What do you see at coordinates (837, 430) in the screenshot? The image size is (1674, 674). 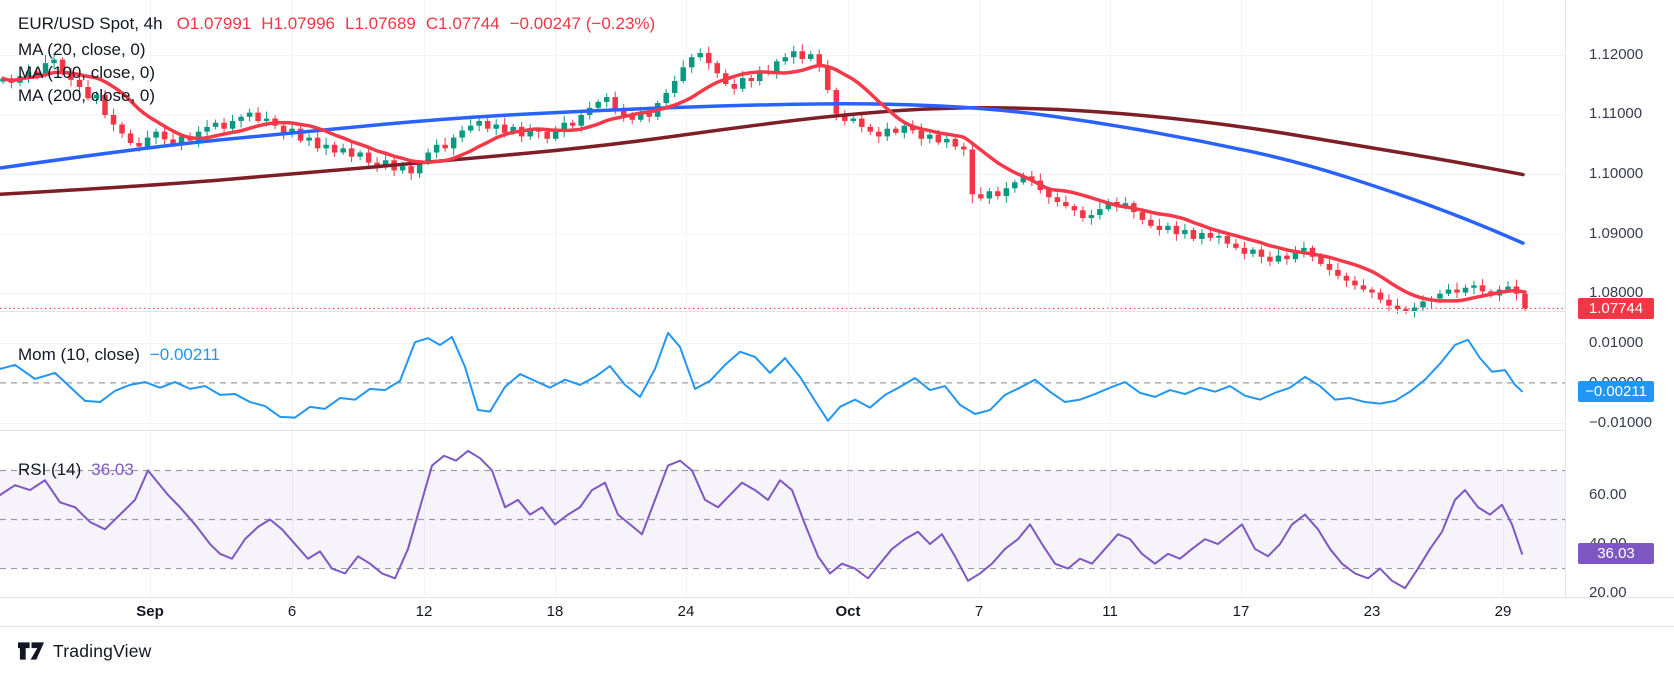 I see `mom-rsi-separator` at bounding box center [837, 430].